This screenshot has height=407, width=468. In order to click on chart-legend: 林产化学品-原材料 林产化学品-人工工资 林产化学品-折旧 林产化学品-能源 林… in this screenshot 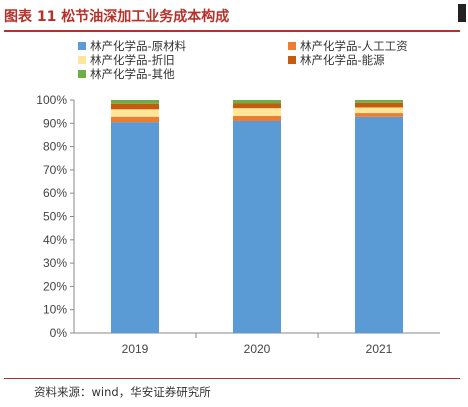, I will do `click(273, 62)`.